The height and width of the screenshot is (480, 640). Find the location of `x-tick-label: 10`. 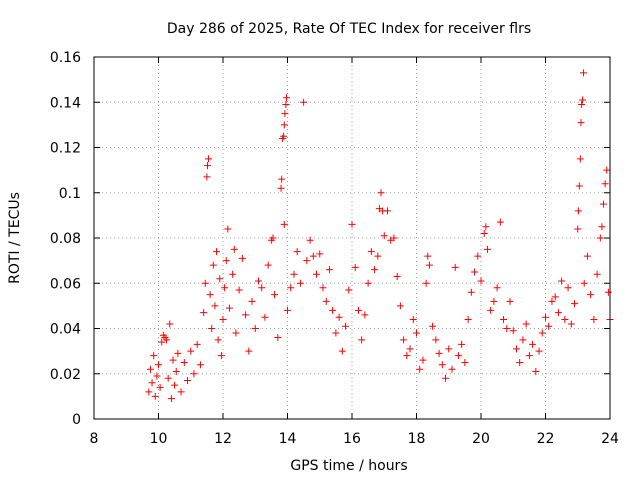

x-tick-label: 10 is located at coordinates (159, 439).